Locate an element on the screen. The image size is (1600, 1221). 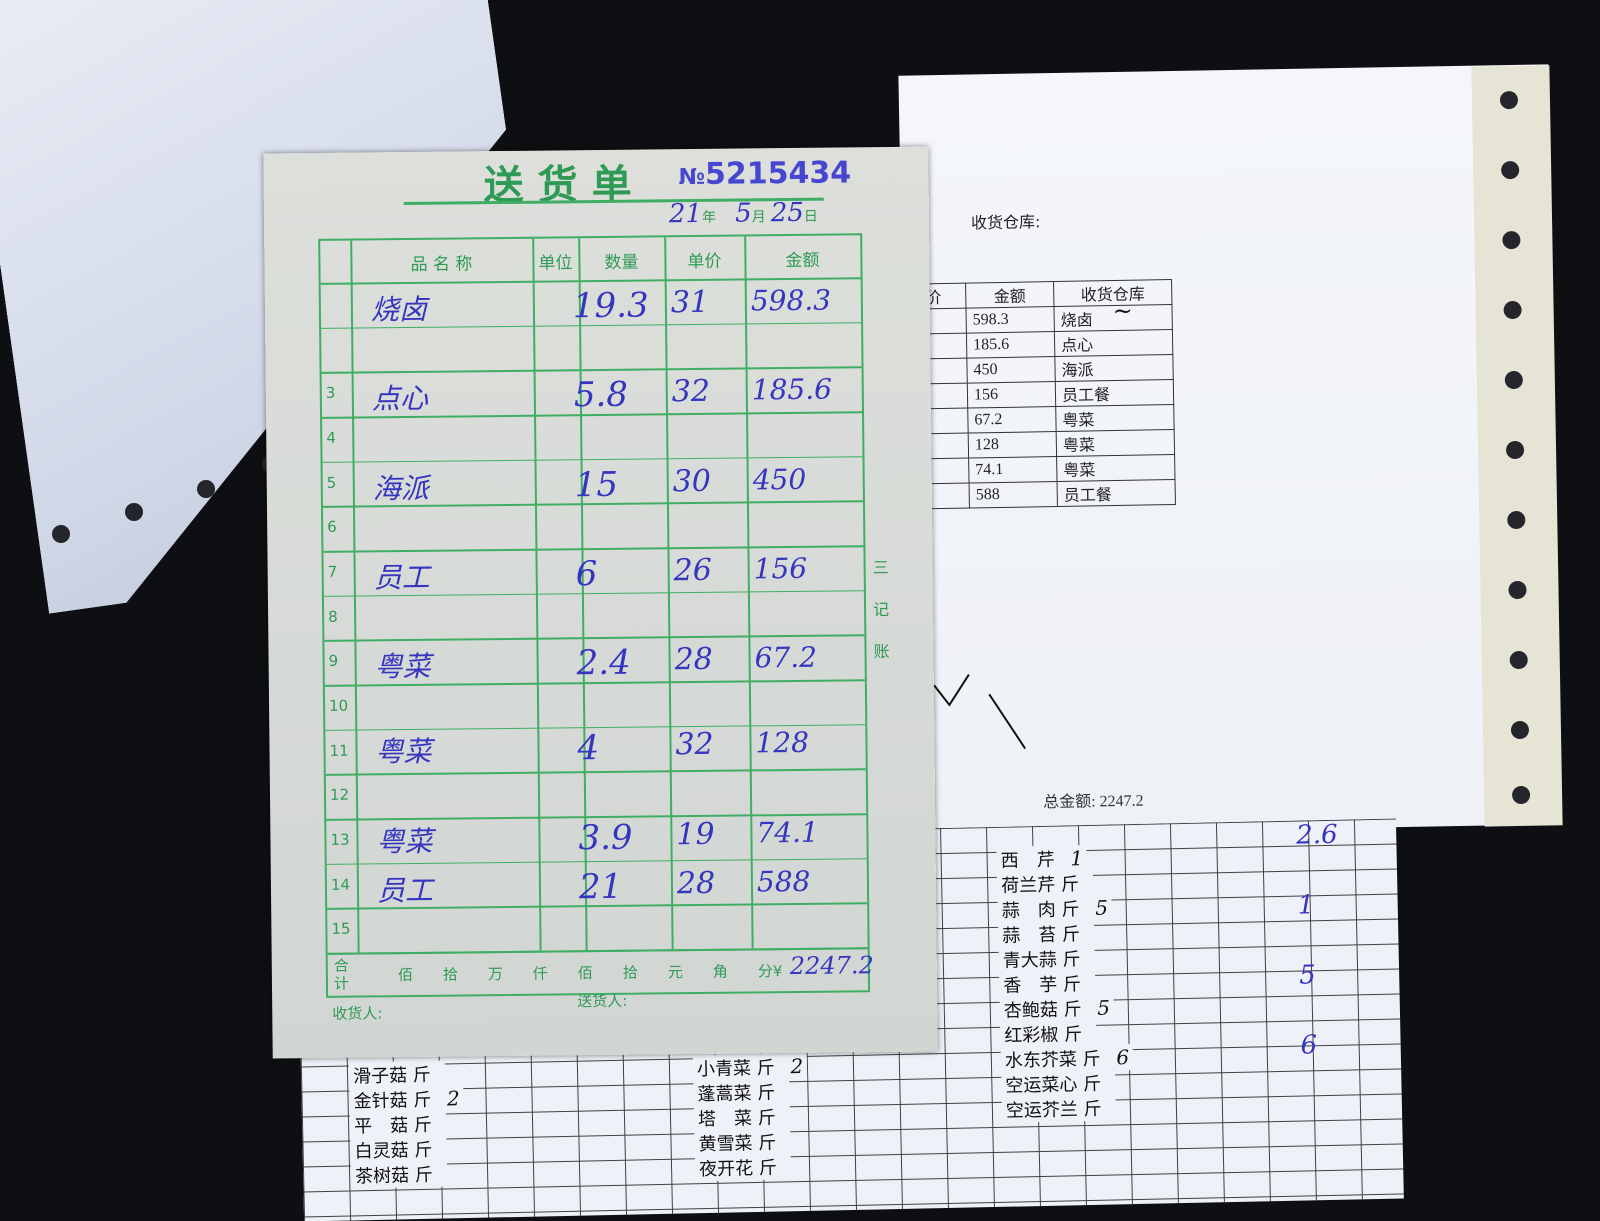
receipt-number: №5215434 is located at coordinates (764, 173).